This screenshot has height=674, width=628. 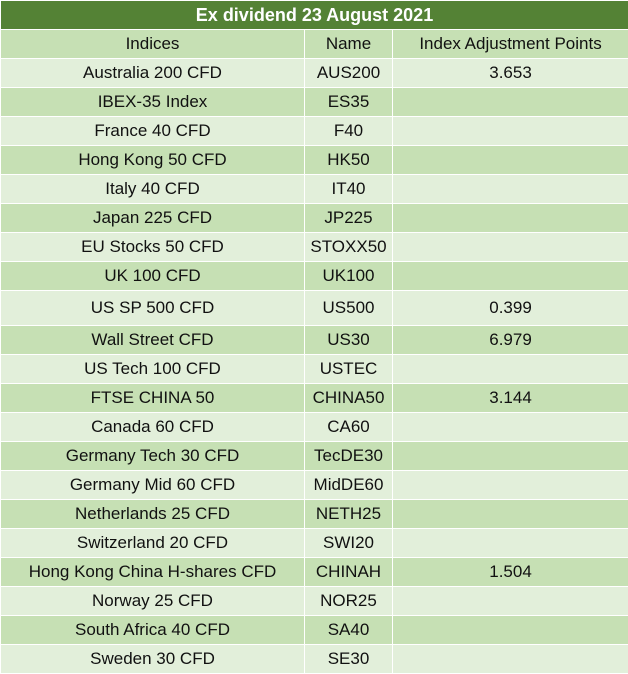 I want to click on index-cell: UK 100 CFD, so click(x=153, y=276).